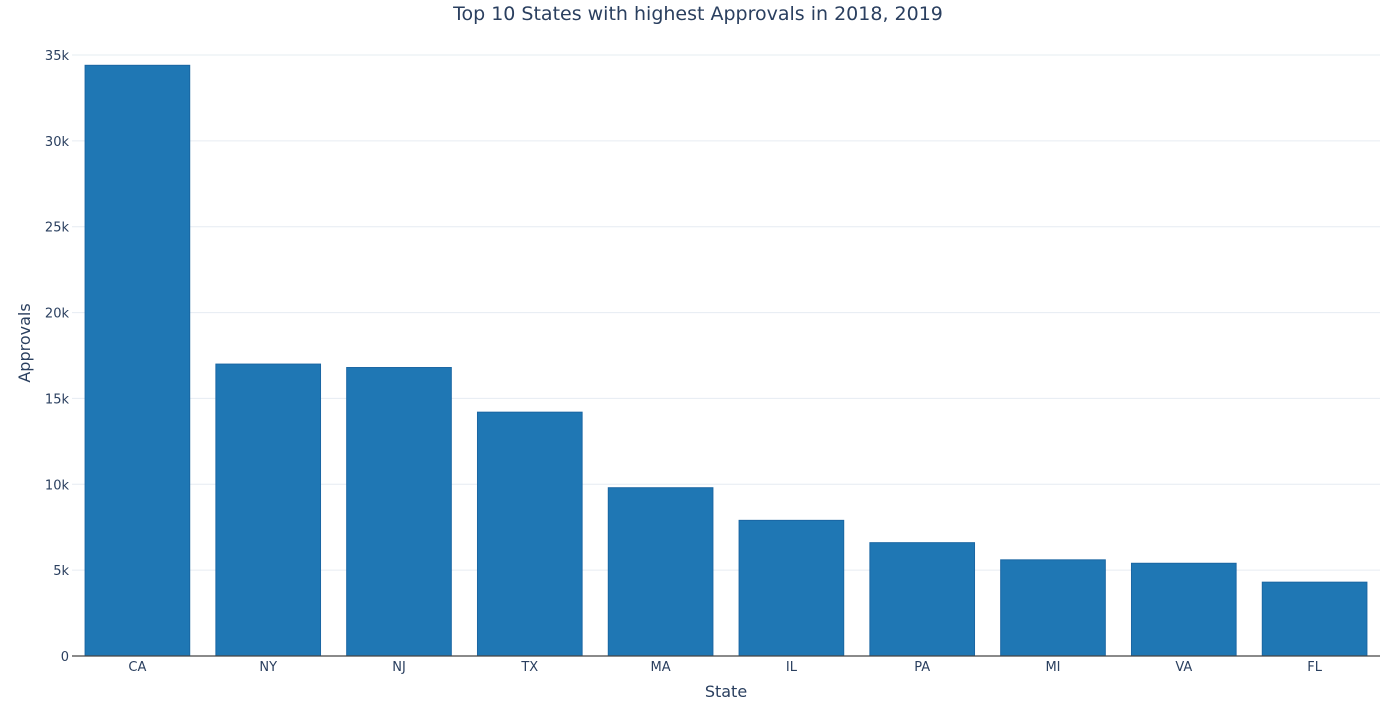 This screenshot has width=1400, height=705. What do you see at coordinates (65, 657) in the screenshot?
I see `y-tick-label: 0` at bounding box center [65, 657].